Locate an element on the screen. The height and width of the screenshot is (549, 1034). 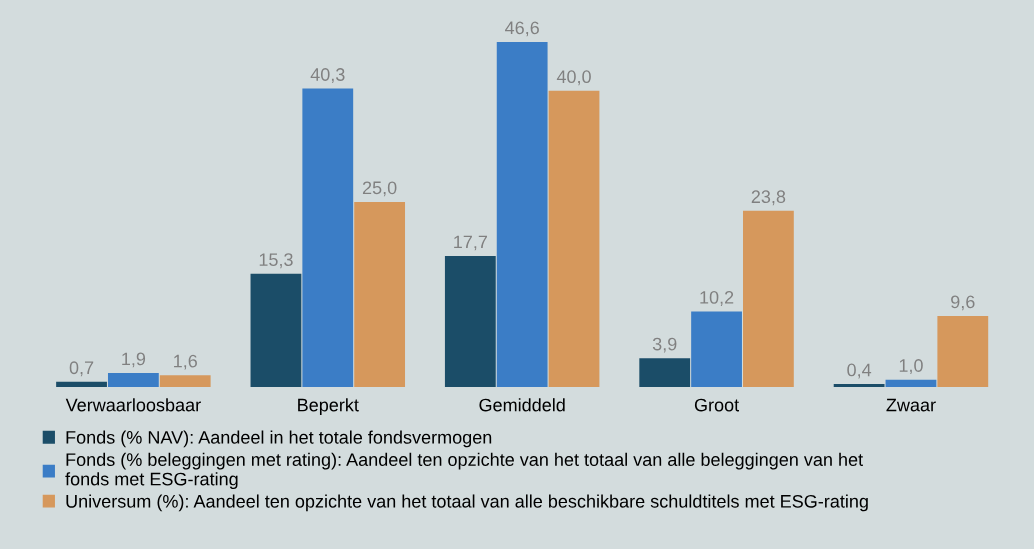
data-label: 25,0 is located at coordinates (379, 189).